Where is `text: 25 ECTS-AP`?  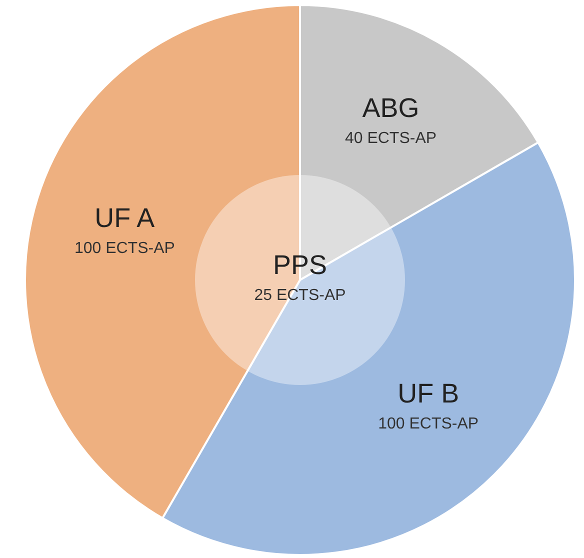
text: 25 ECTS-AP is located at coordinates (300, 295).